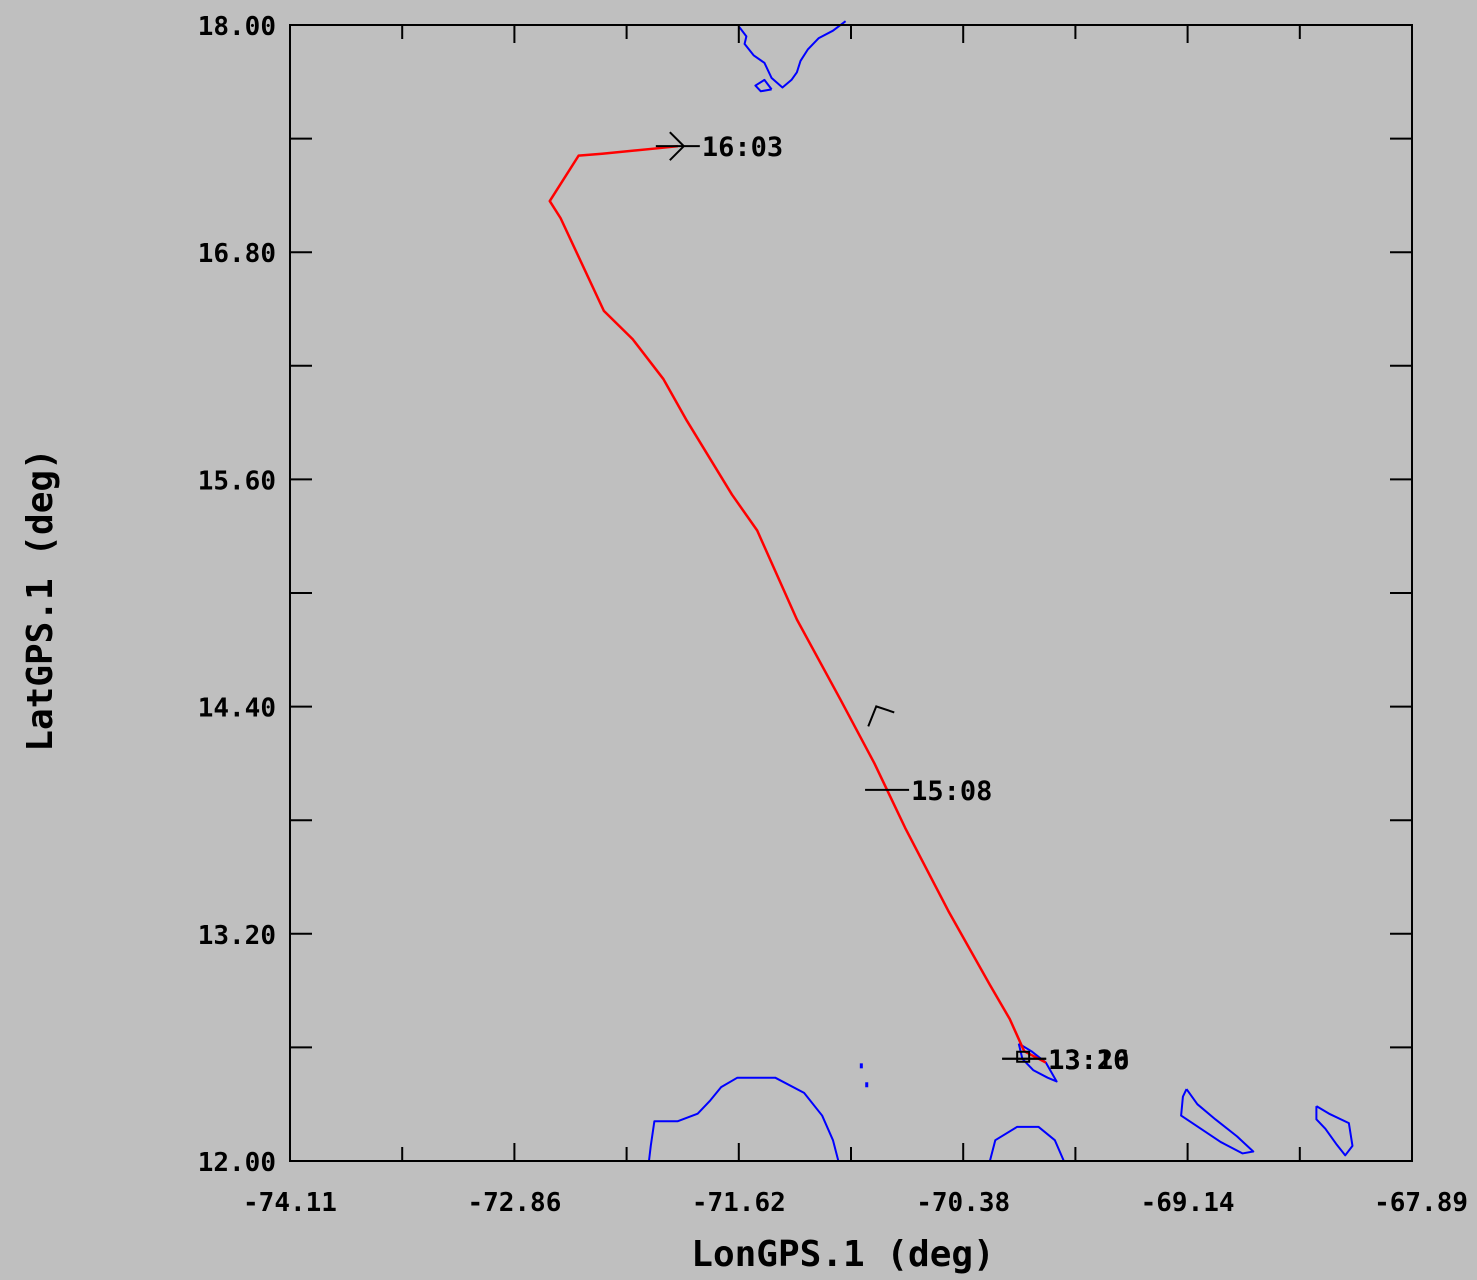  I want to click on time-marker-3: 13:16, so click(1065, 1060).